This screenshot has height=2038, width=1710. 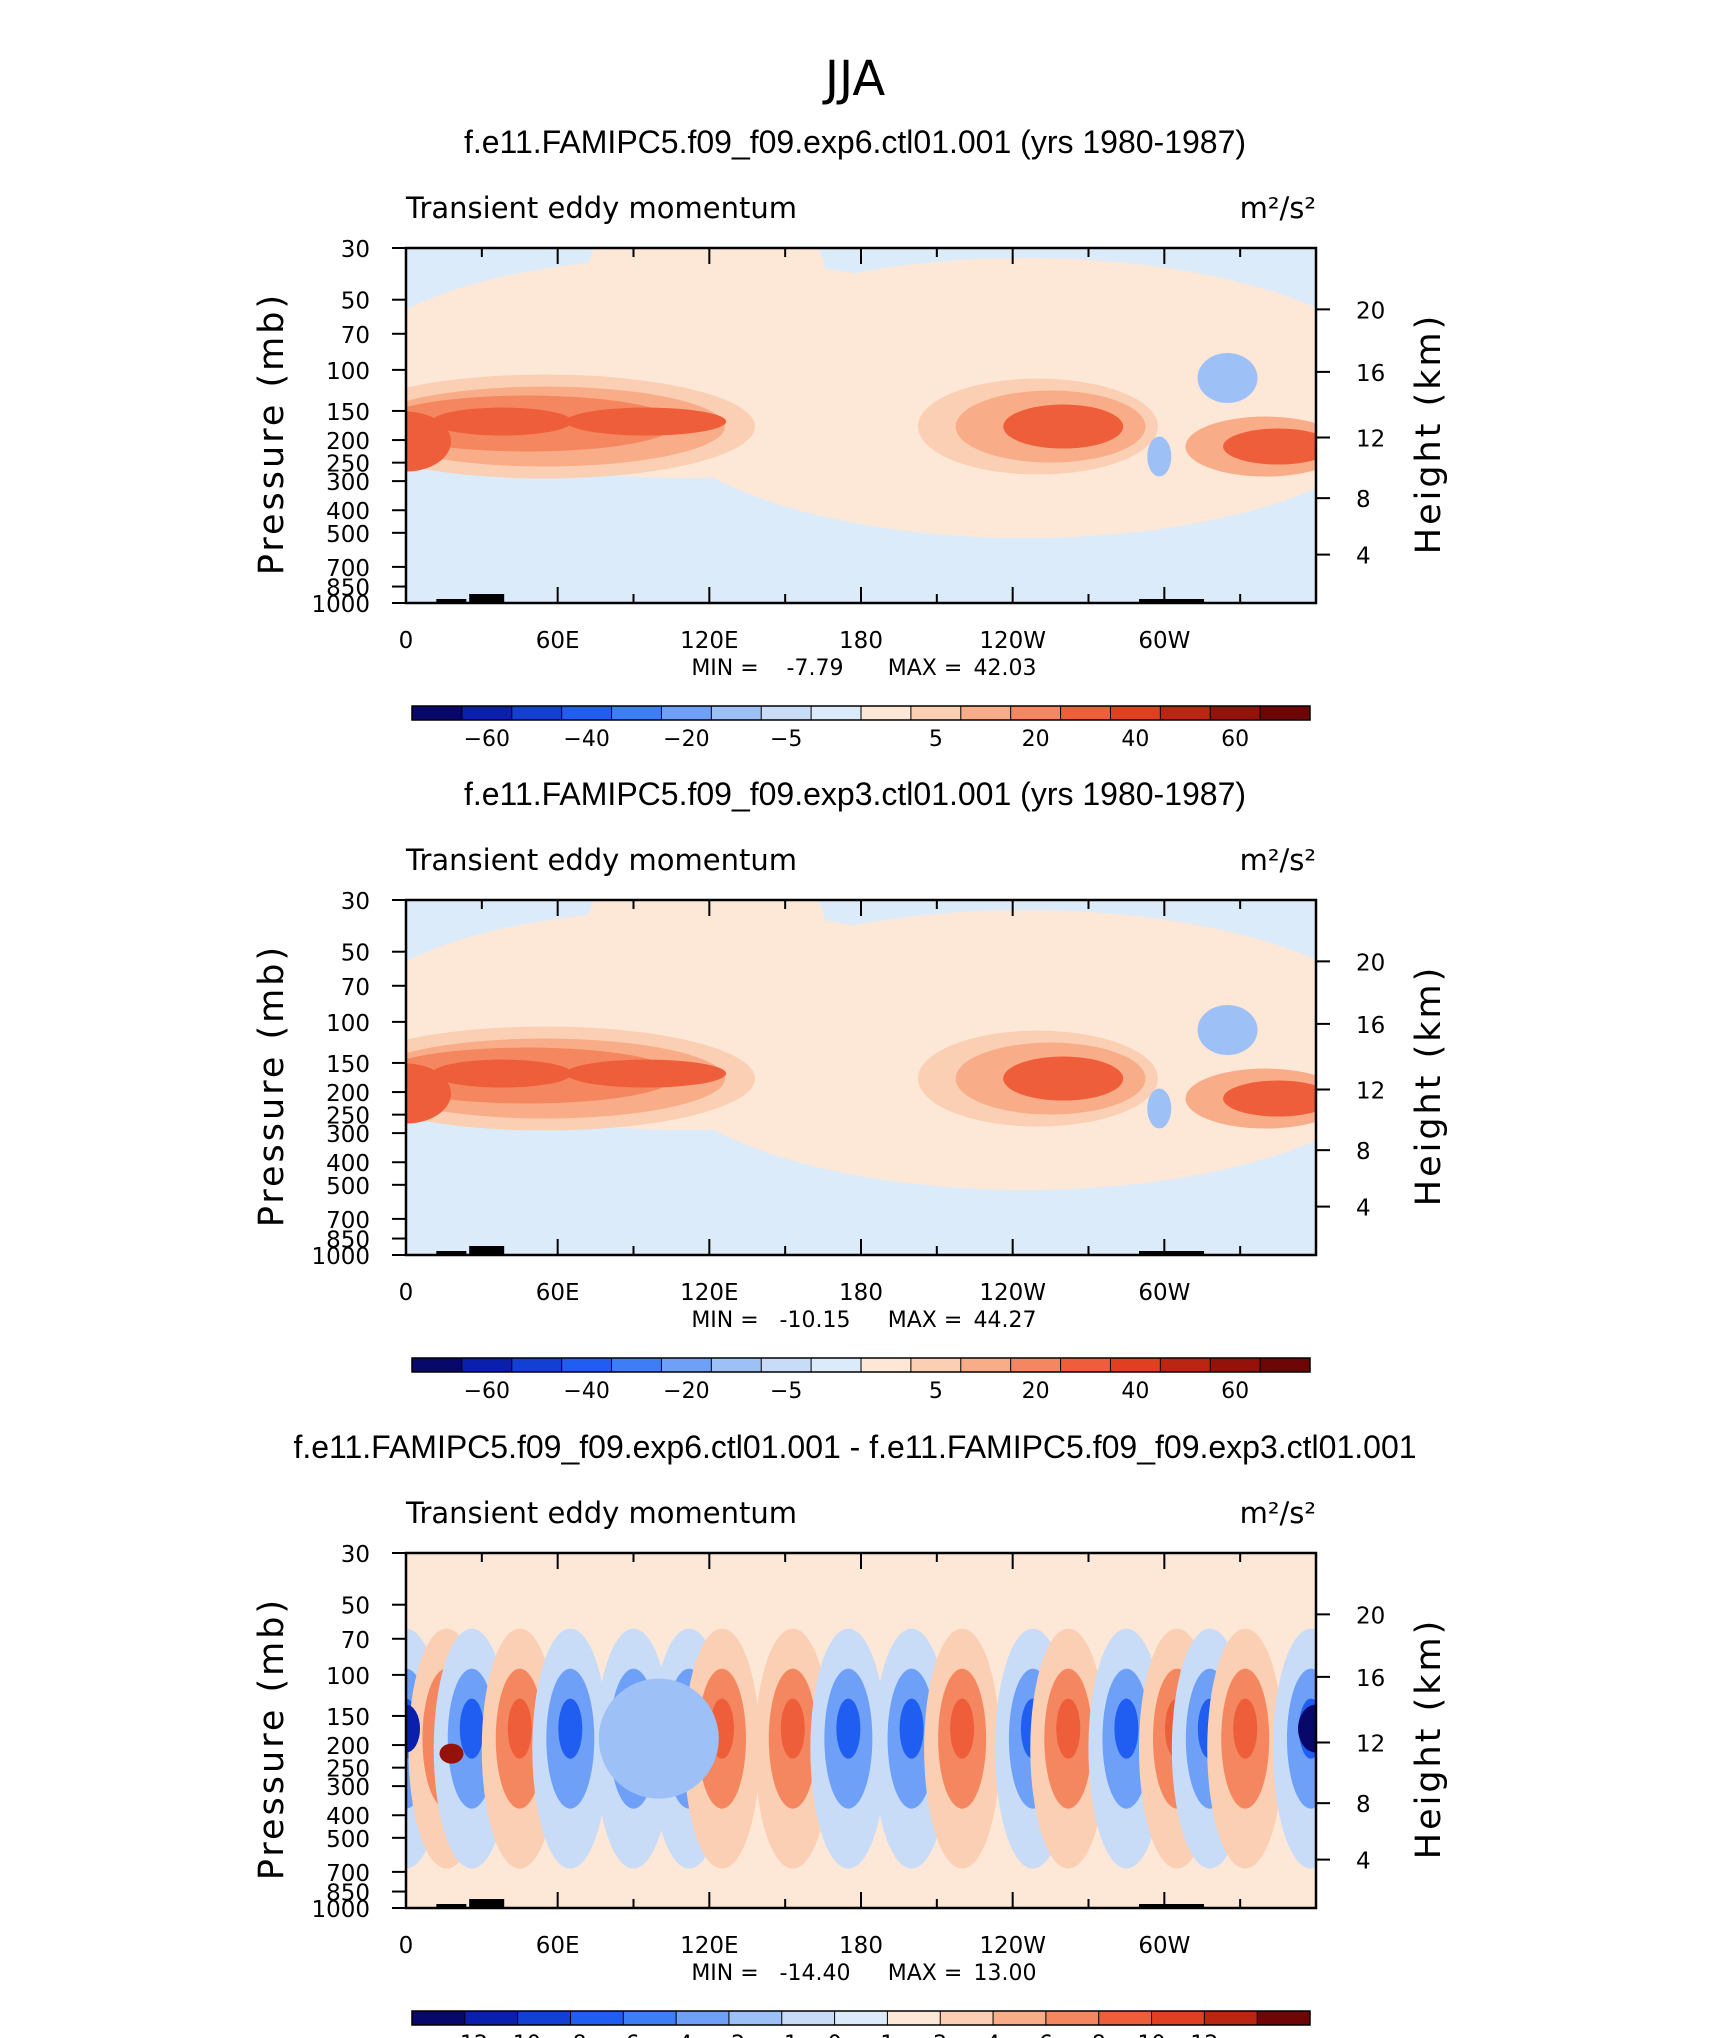 What do you see at coordinates (835, 2035) in the screenshot?
I see `colorbar-label: 0` at bounding box center [835, 2035].